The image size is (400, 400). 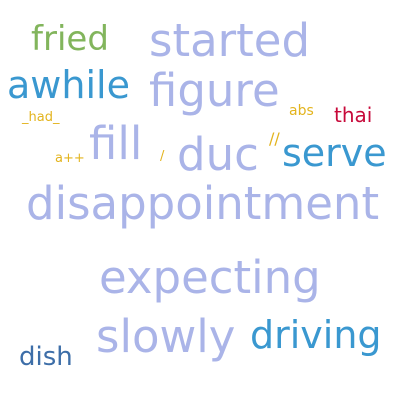 What do you see at coordinates (301, 111) in the screenshot?
I see `word-abs: abs` at bounding box center [301, 111].